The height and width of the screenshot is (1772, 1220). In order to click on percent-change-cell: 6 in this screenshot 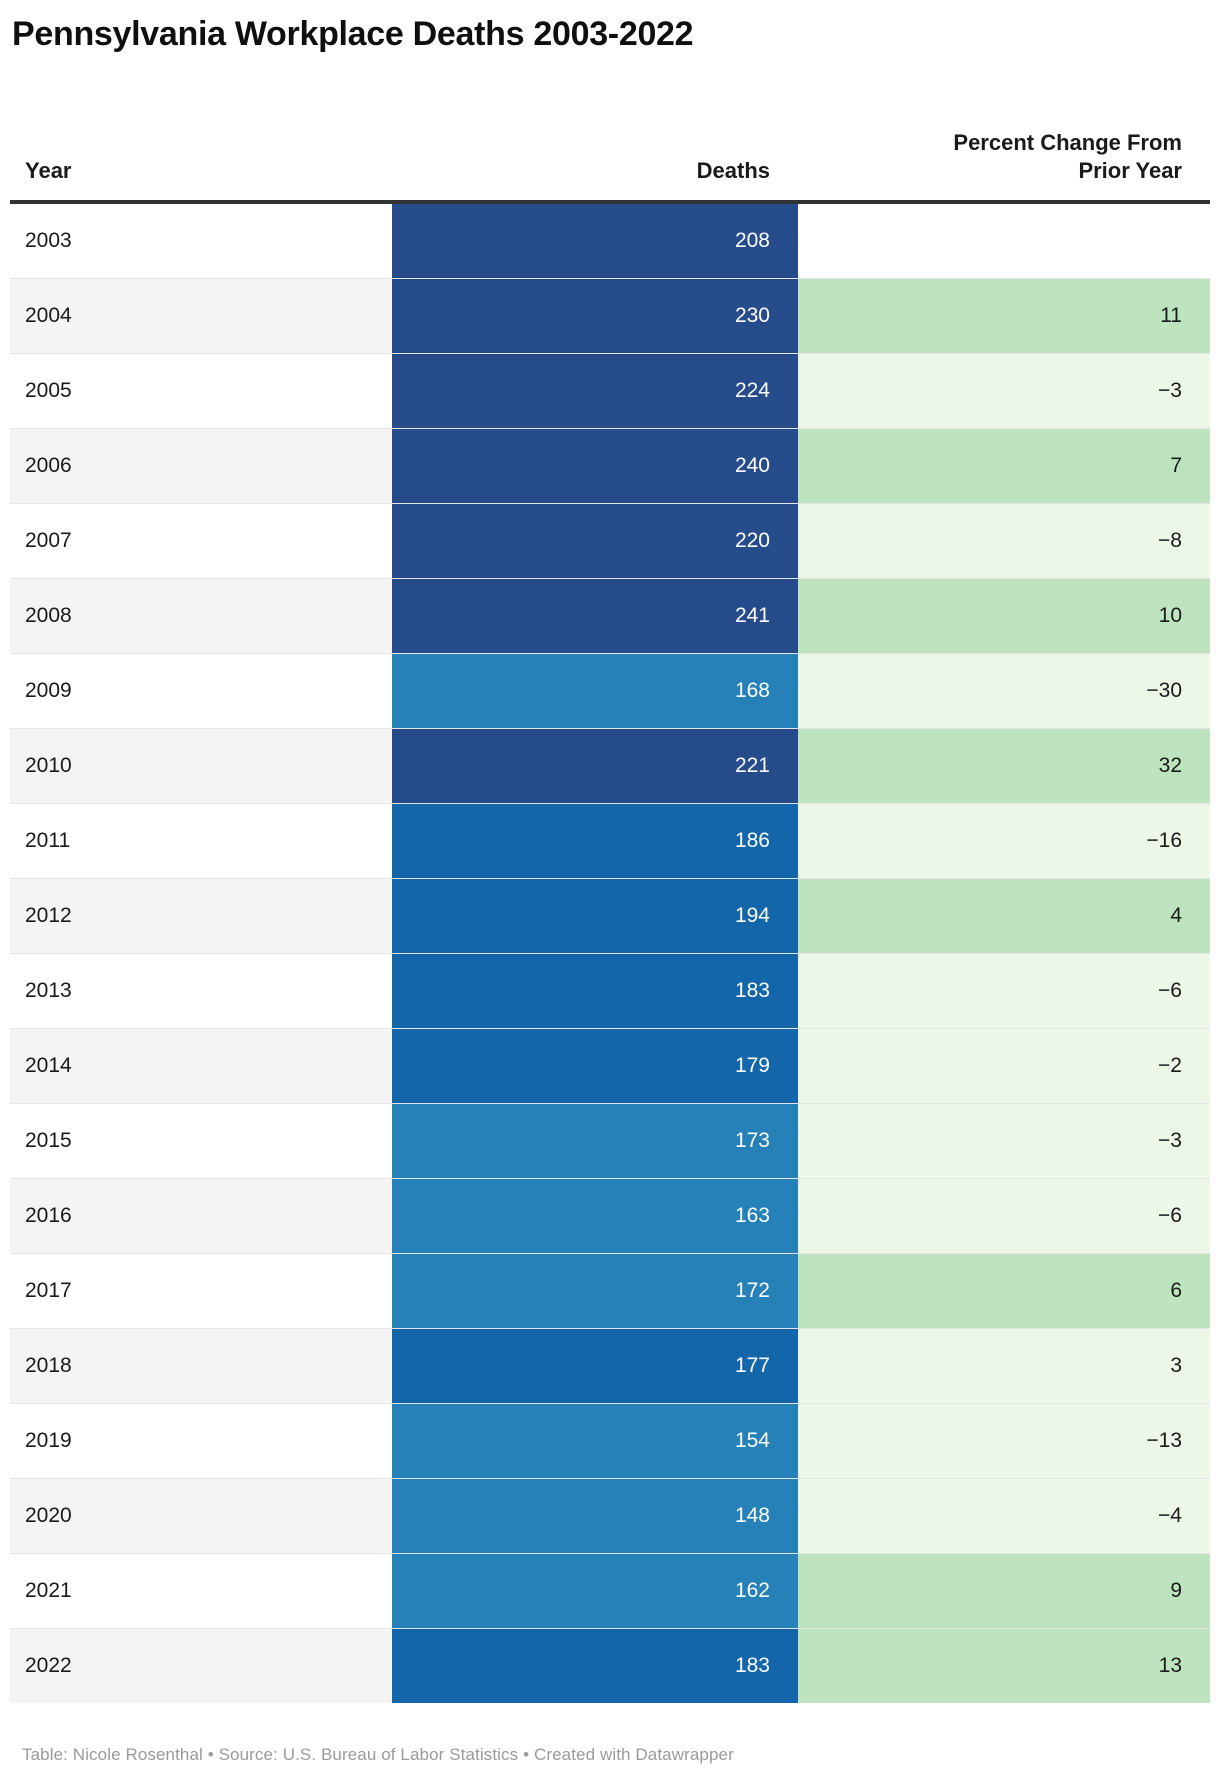, I will do `click(1004, 1291)`.